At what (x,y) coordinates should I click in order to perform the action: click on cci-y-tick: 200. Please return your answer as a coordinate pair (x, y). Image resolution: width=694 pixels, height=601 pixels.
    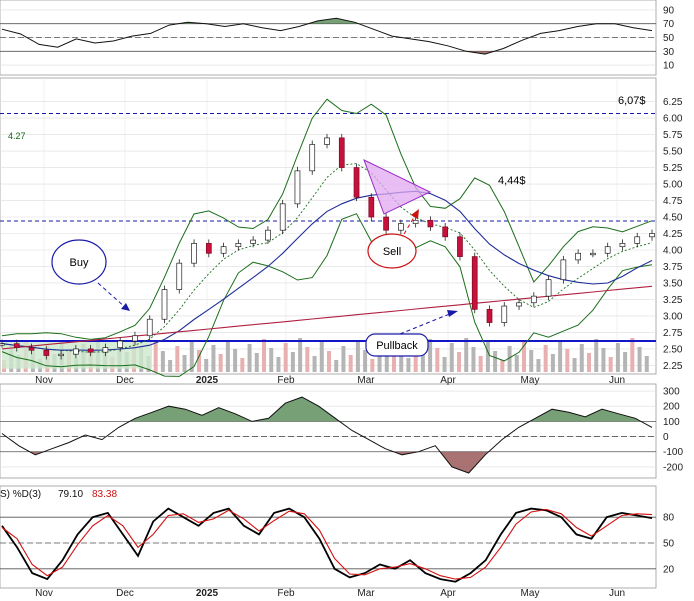
    Looking at the image, I should click on (671, 407).